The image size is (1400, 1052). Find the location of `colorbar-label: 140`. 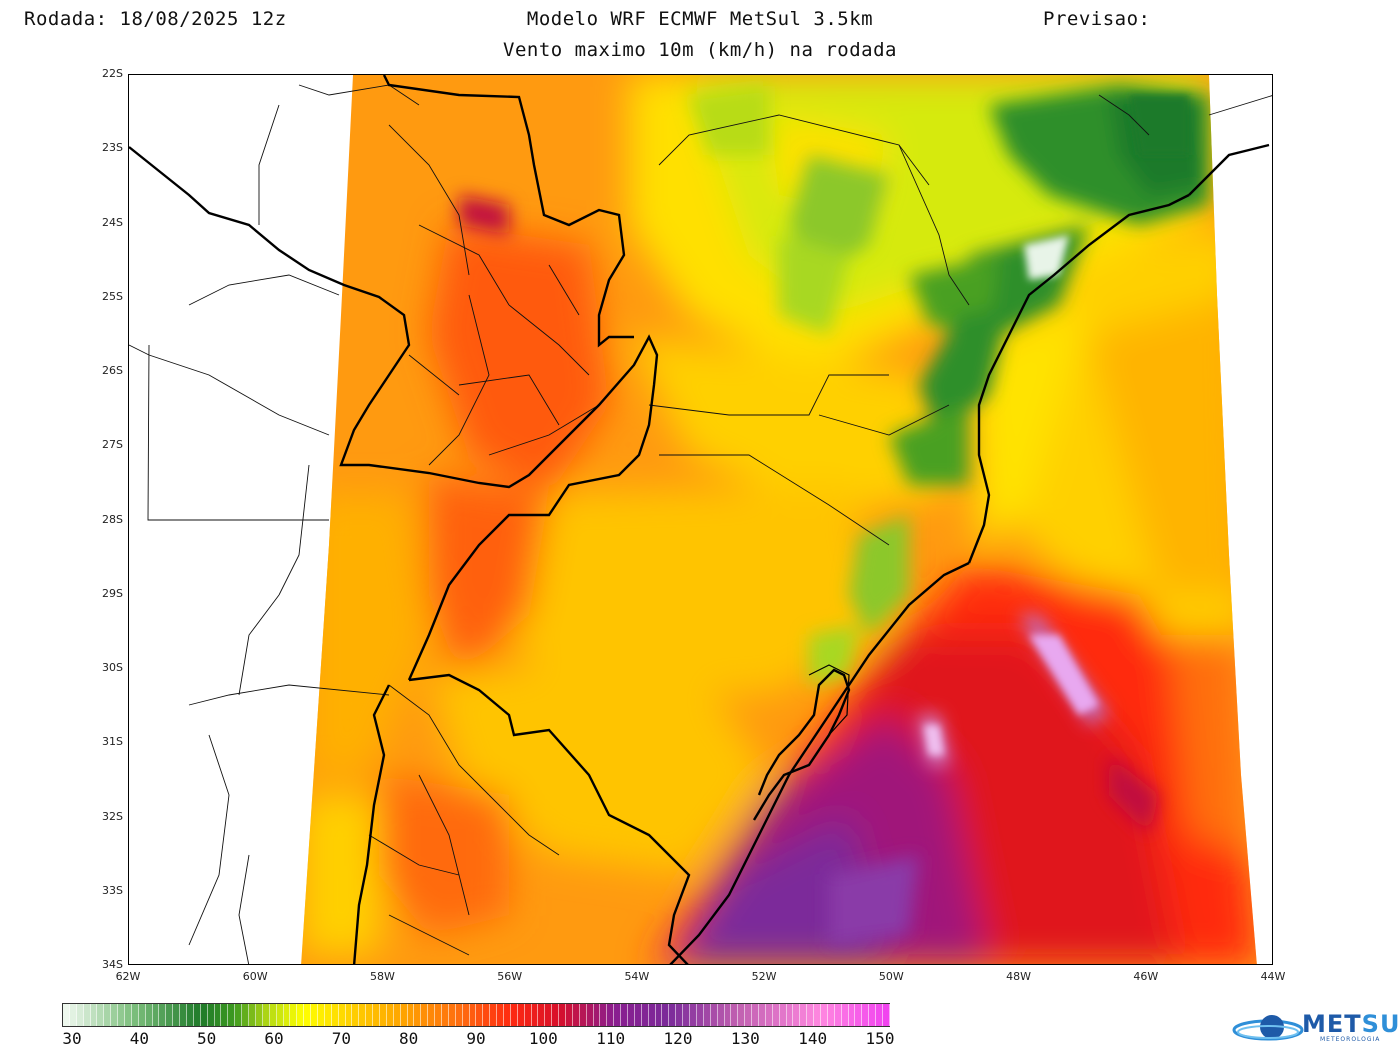

colorbar-label: 140 is located at coordinates (813, 1038).